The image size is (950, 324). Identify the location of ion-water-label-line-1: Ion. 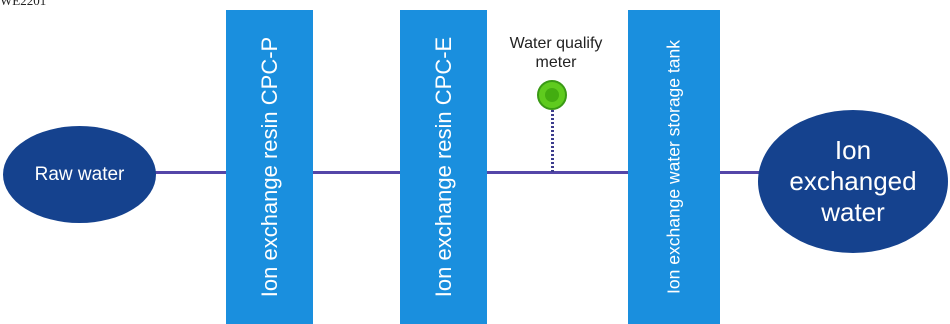
(853, 149).